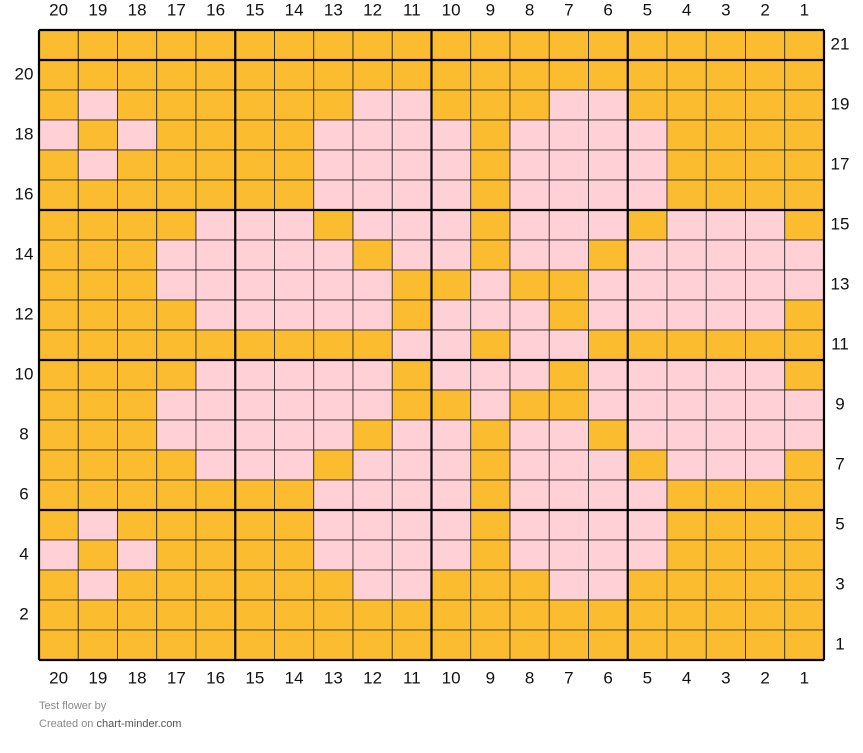 The height and width of the screenshot is (753, 863). I want to click on row-label: 15, so click(840, 223).